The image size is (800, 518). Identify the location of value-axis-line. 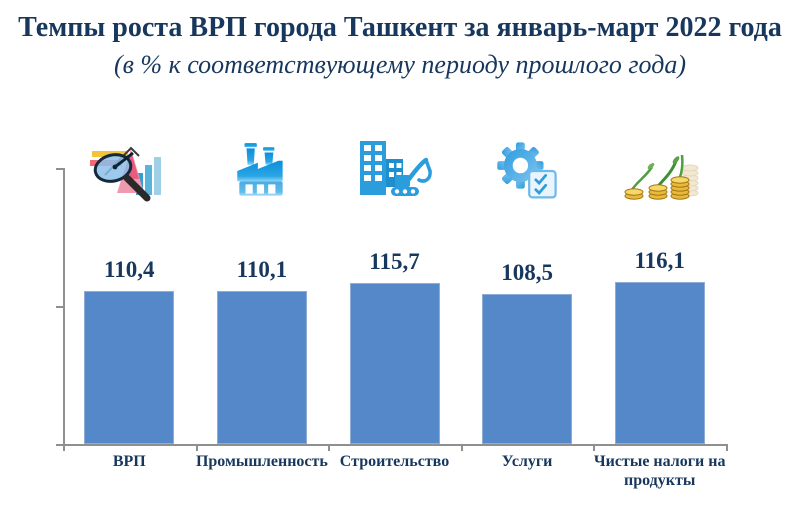
(64, 306).